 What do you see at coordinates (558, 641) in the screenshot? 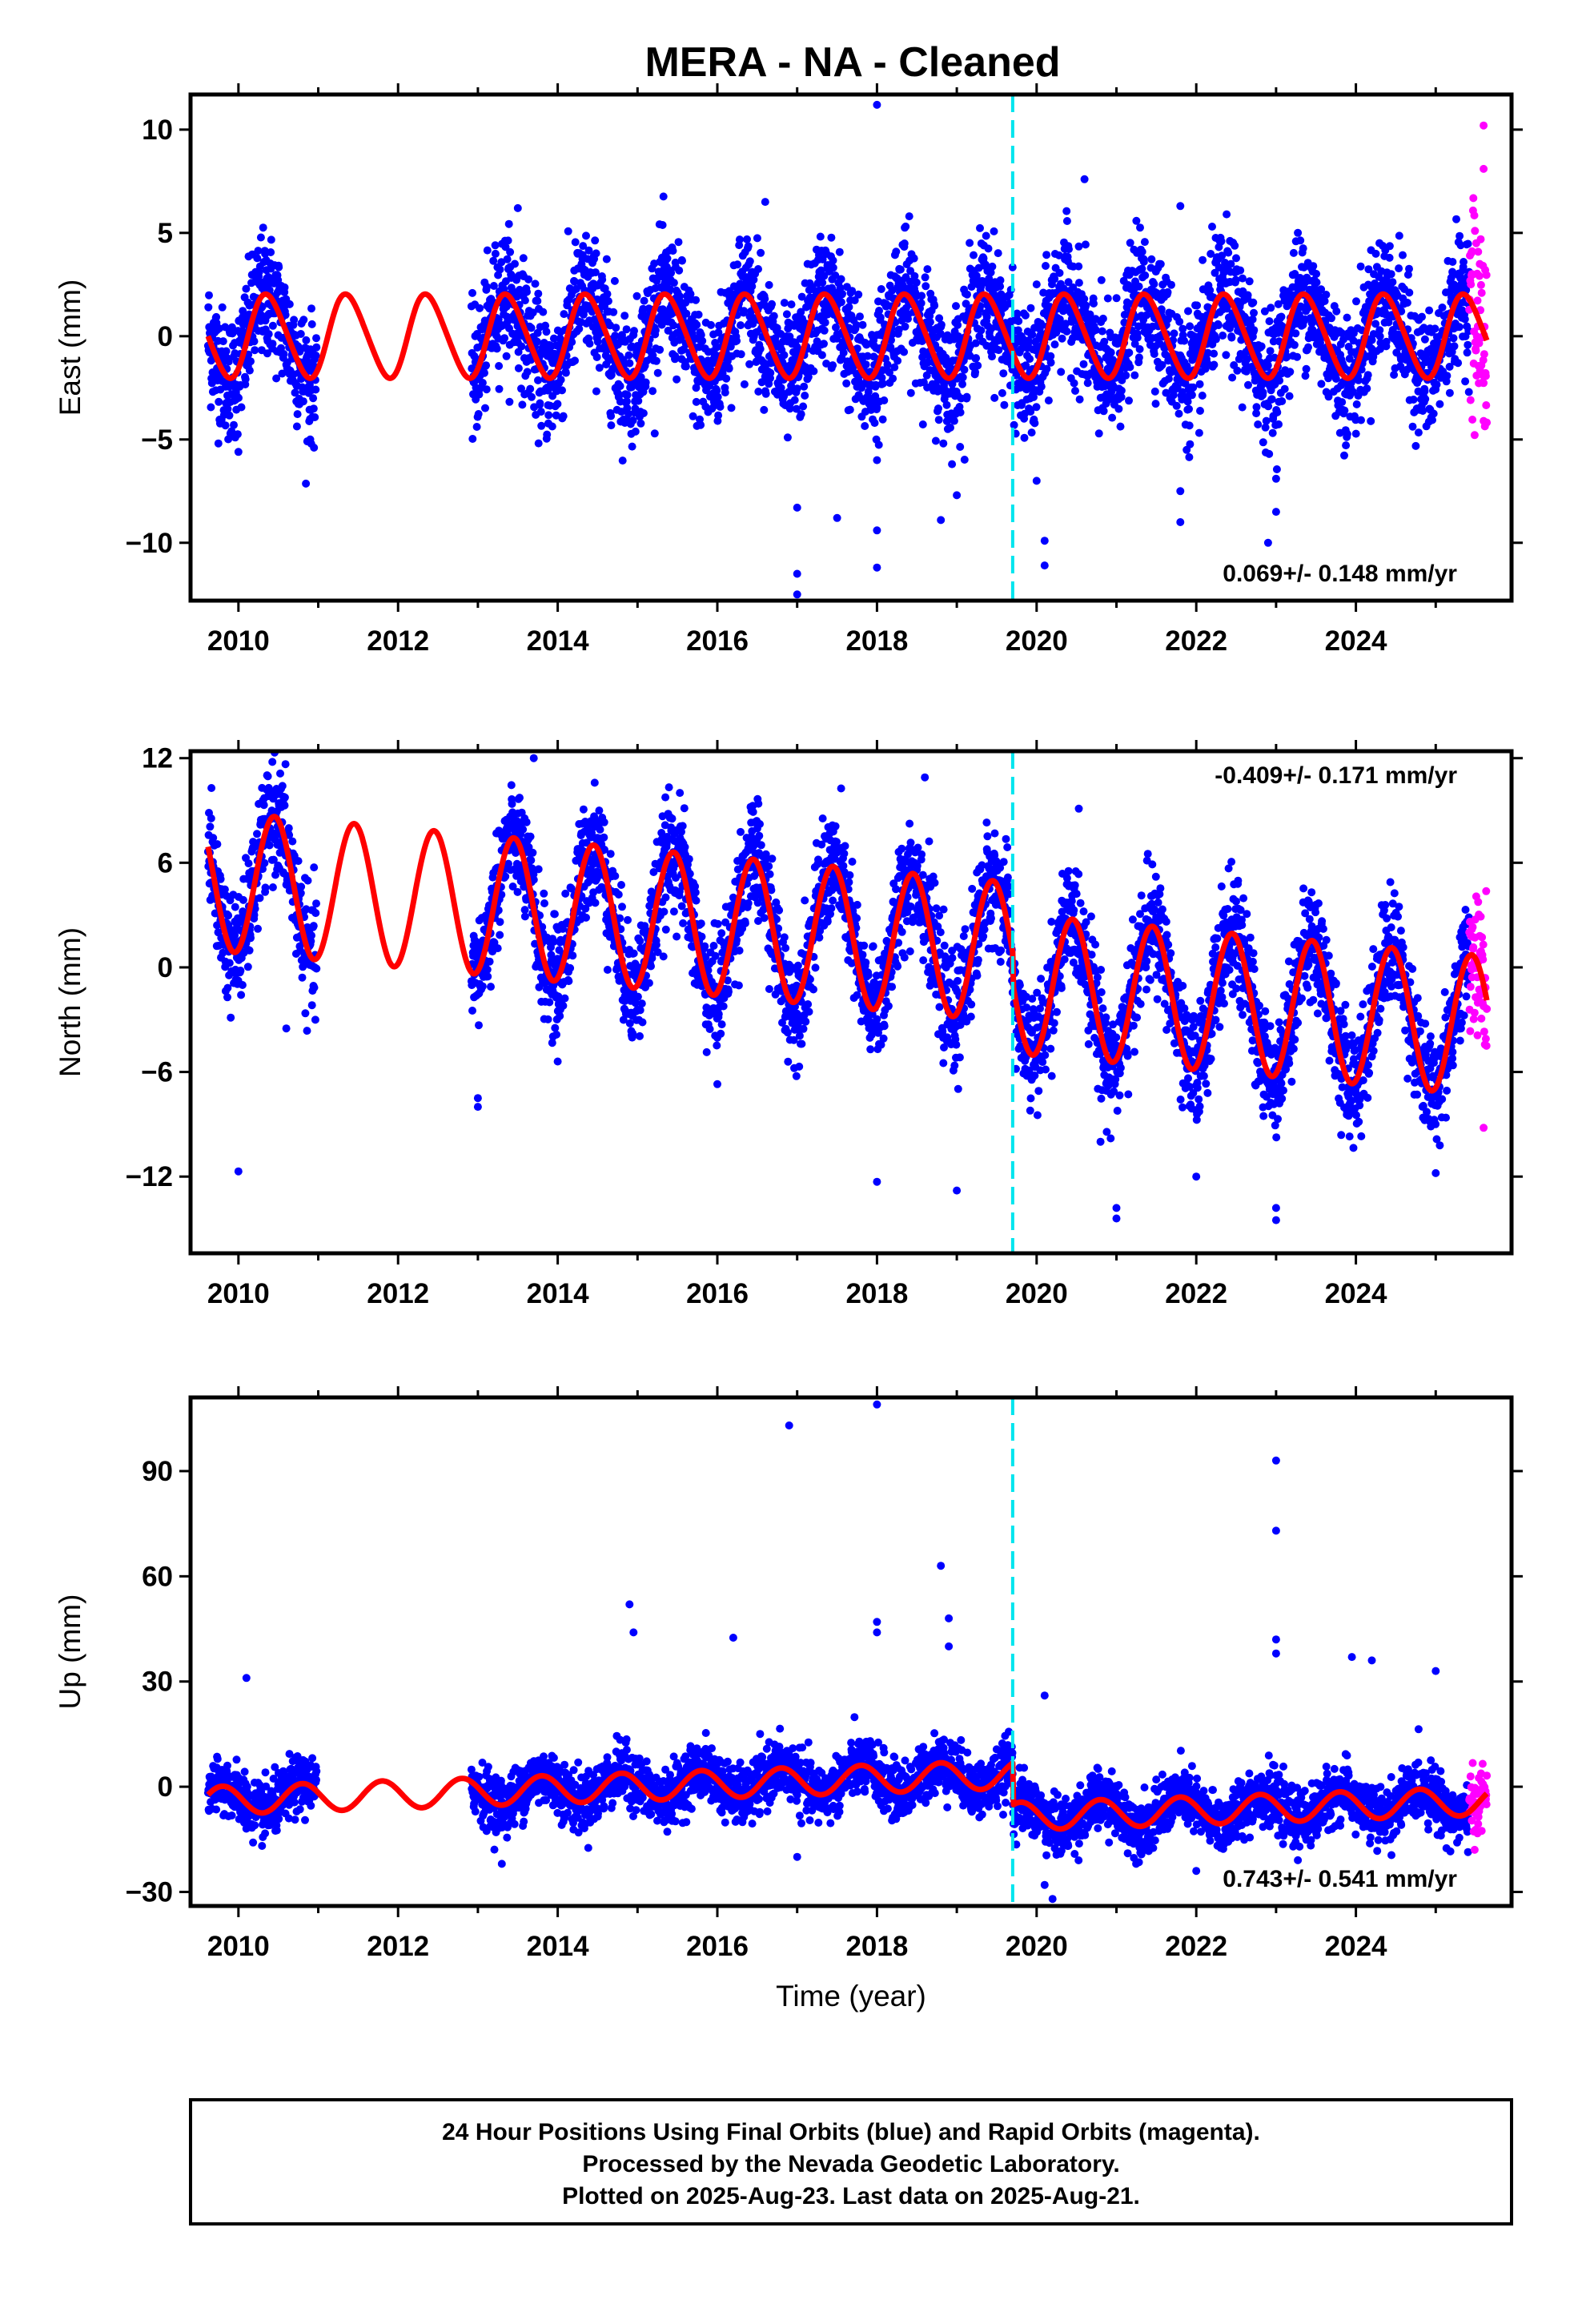
I see `east-xtick-label: 2014` at bounding box center [558, 641].